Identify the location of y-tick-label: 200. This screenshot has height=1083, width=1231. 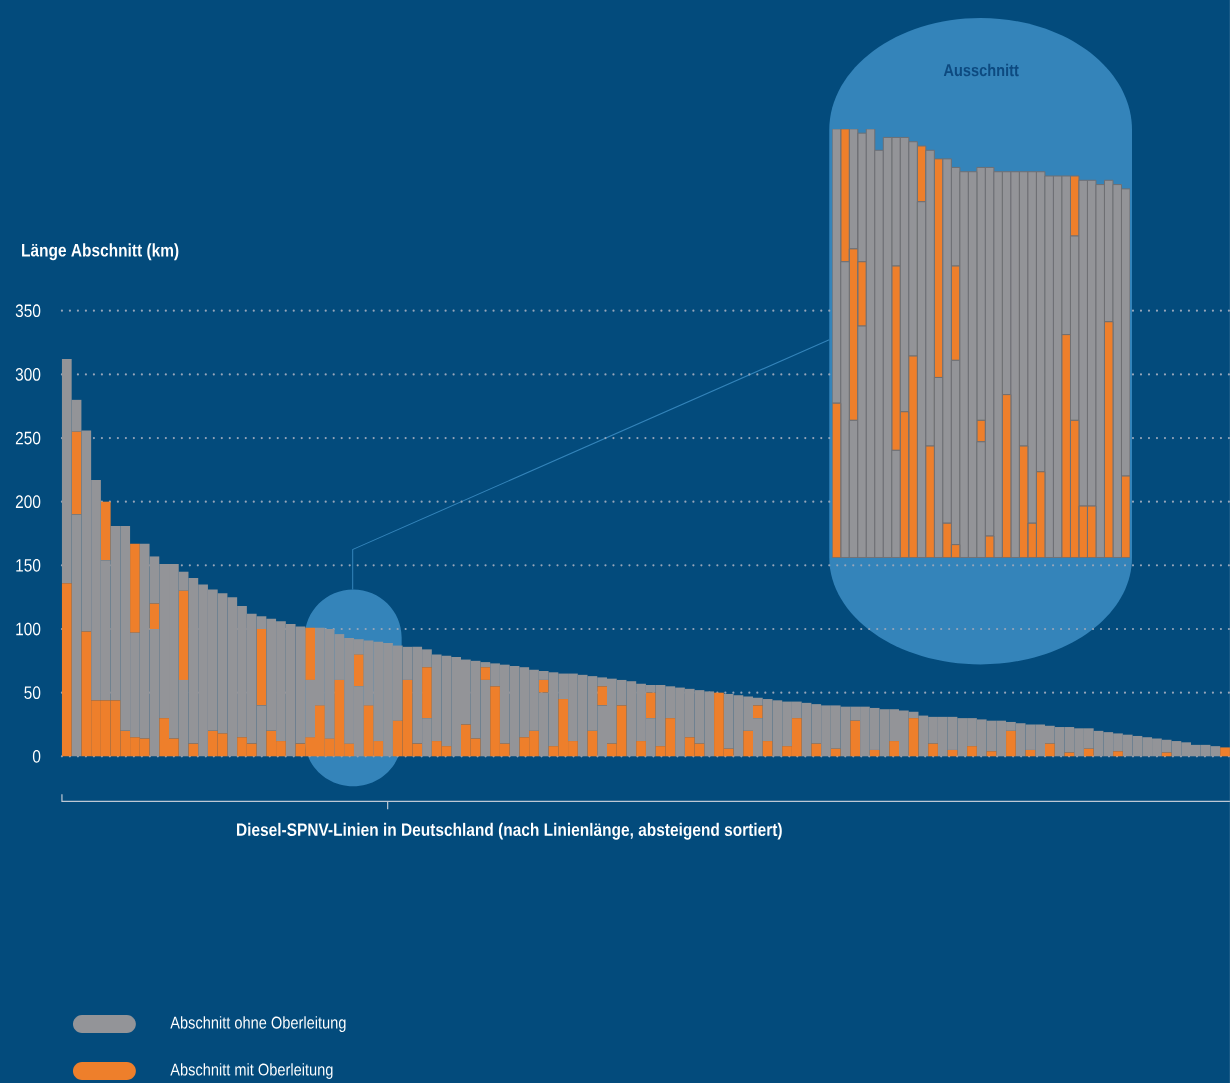
(28, 502).